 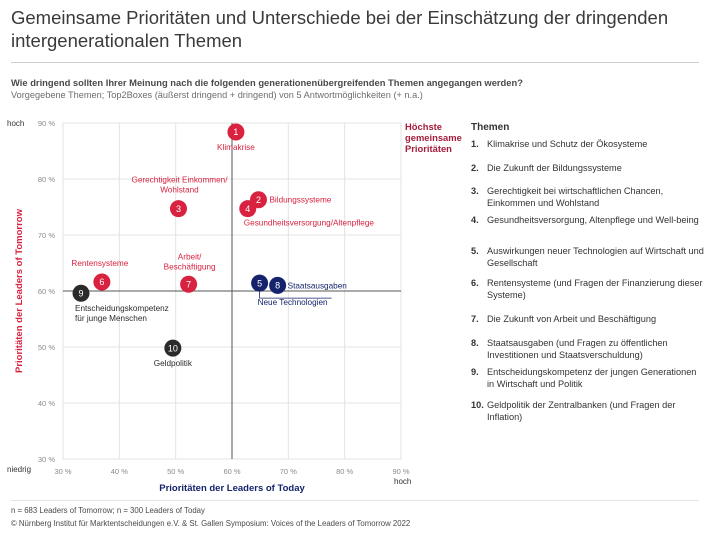 I want to click on legend-number: 2., so click(x=475, y=168).